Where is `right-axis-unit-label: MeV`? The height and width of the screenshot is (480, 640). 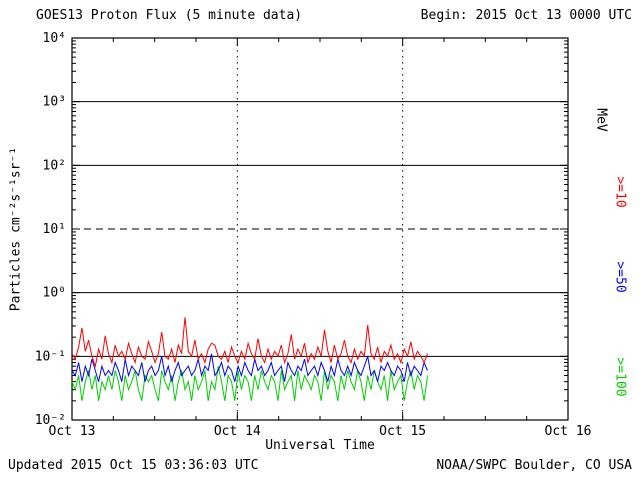
right-axis-unit-label: MeV is located at coordinates (601, 120).